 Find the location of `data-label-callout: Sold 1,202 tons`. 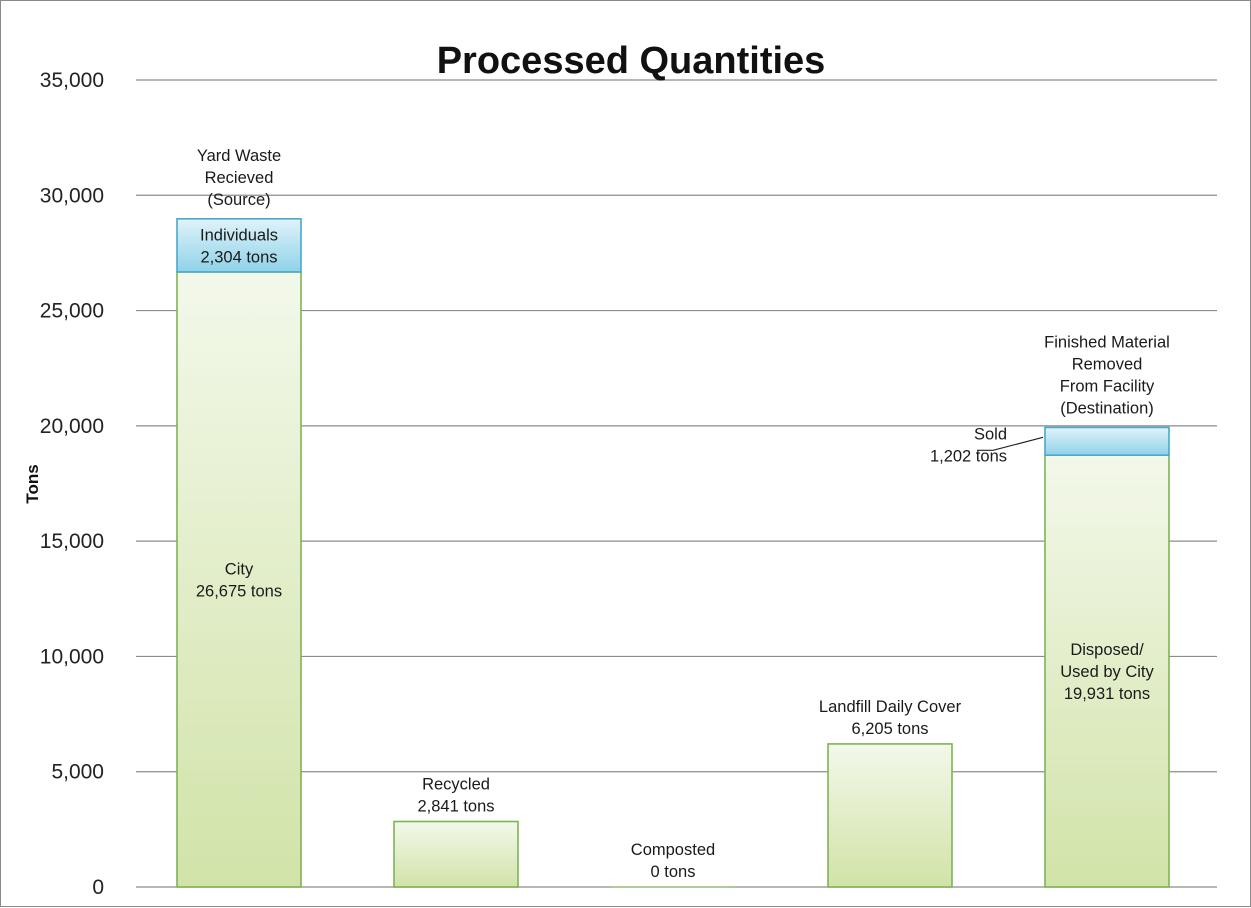

data-label-callout: Sold 1,202 tons is located at coordinates (968, 445).